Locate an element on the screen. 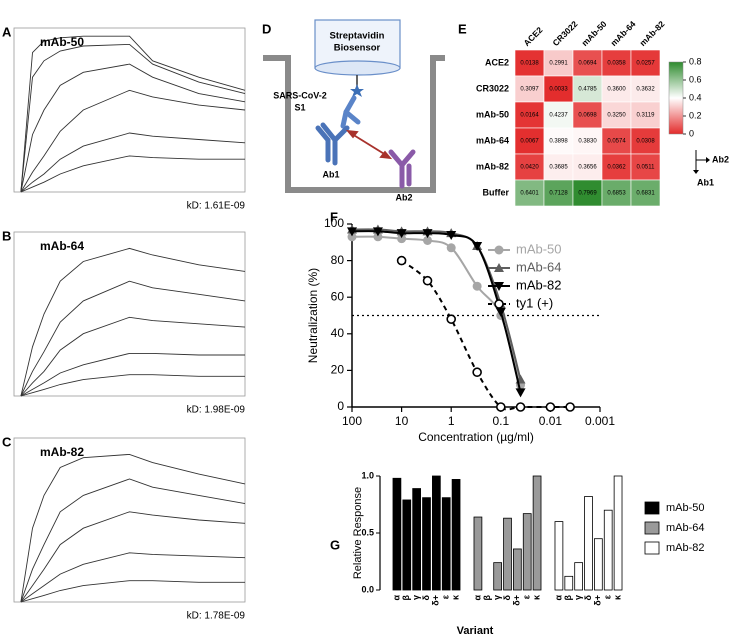 This screenshot has height=638, width=738. antigen-label: S1 is located at coordinates (299, 107).